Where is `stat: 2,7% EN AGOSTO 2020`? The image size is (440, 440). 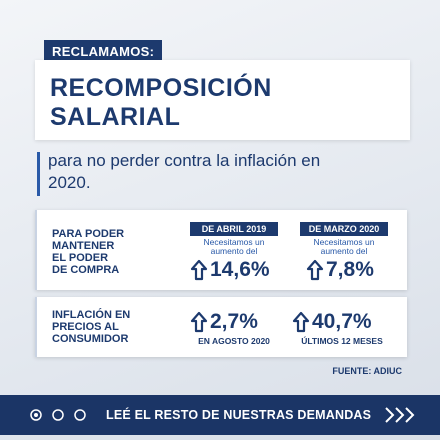
stat: 2,7% EN AGOSTO 2020 is located at coordinates (234, 328).